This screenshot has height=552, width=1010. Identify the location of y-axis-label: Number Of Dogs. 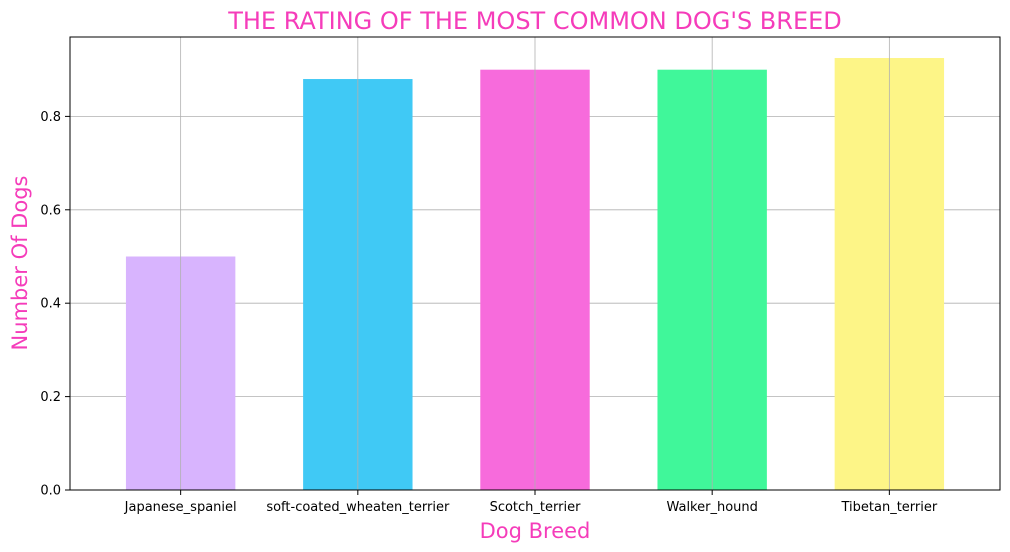
(20, 263).